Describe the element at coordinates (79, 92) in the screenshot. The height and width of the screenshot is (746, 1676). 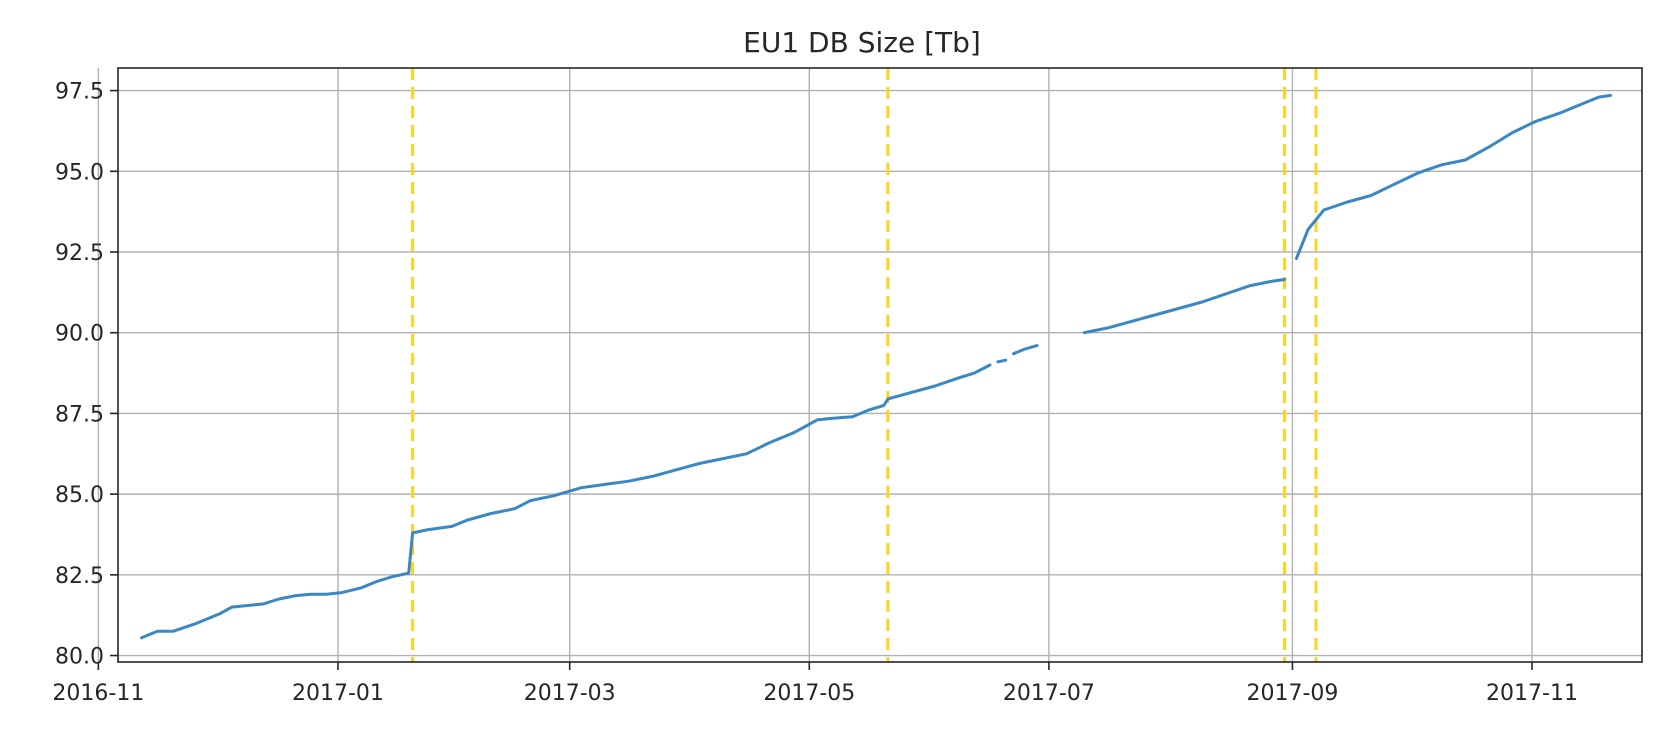
I see `y-tick-label: 97.5` at that location.